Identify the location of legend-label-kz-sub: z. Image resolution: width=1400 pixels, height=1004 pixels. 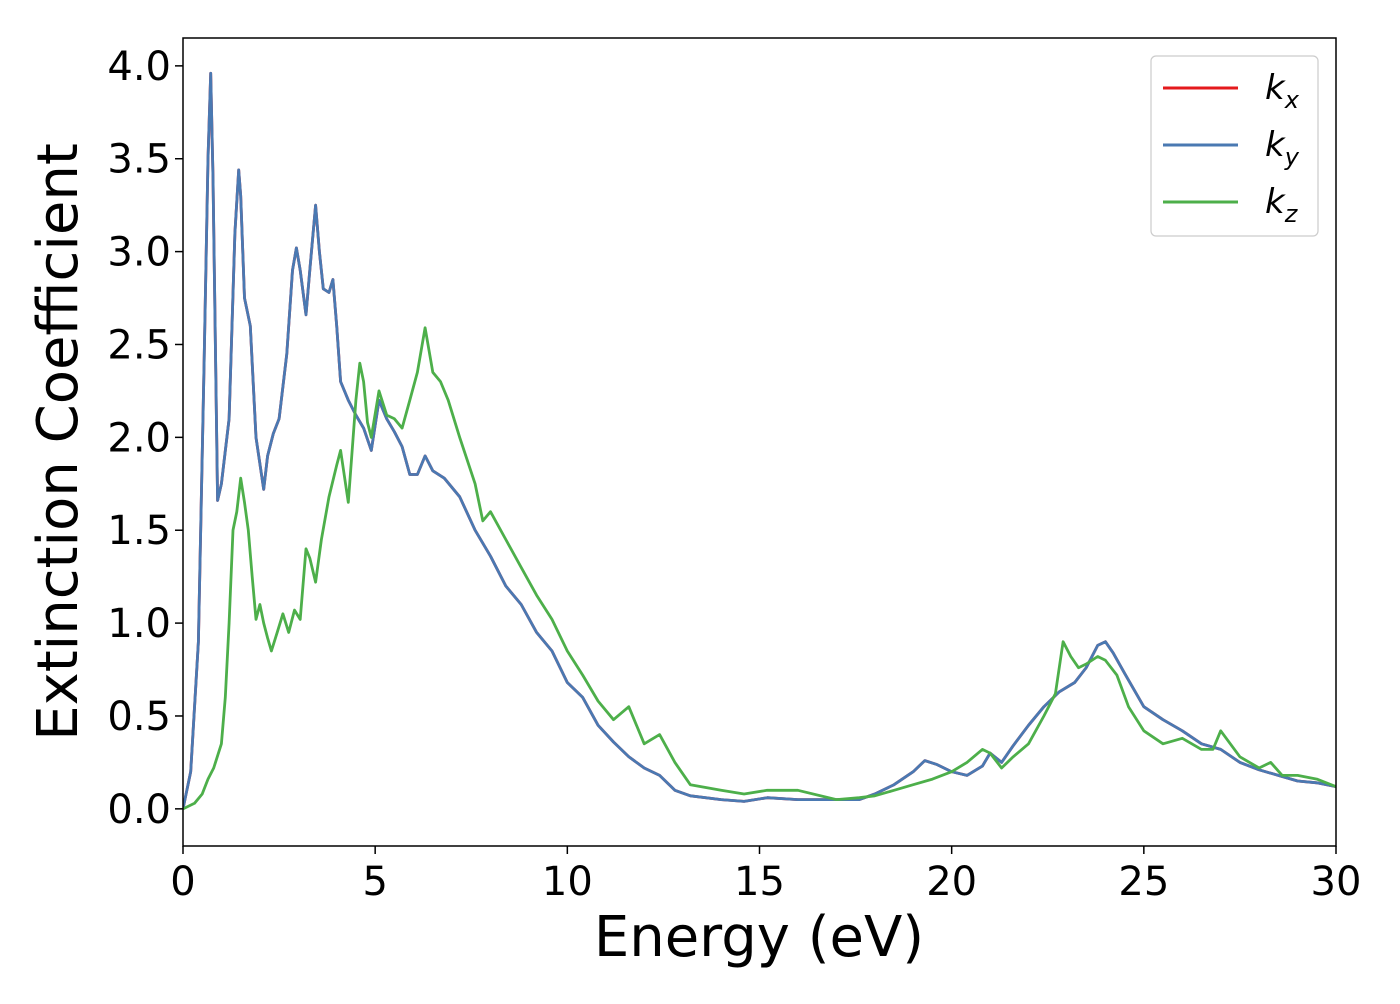
(1291, 214).